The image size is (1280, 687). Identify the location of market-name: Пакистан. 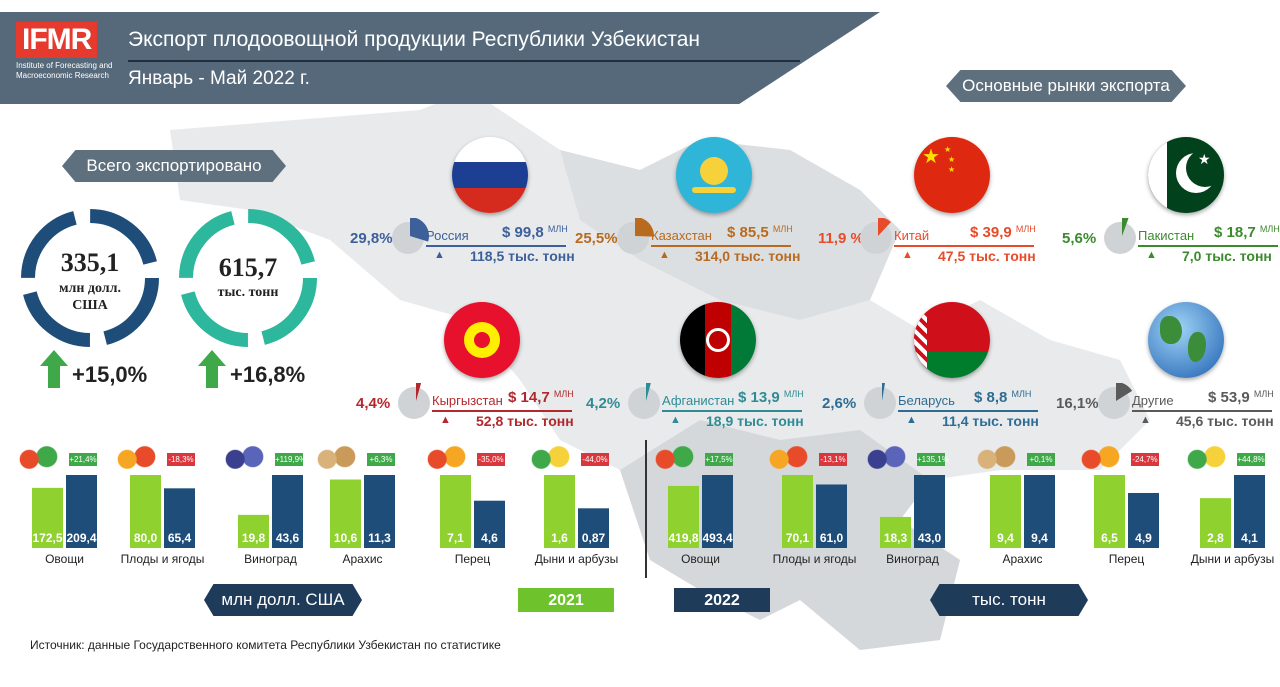
(1166, 235).